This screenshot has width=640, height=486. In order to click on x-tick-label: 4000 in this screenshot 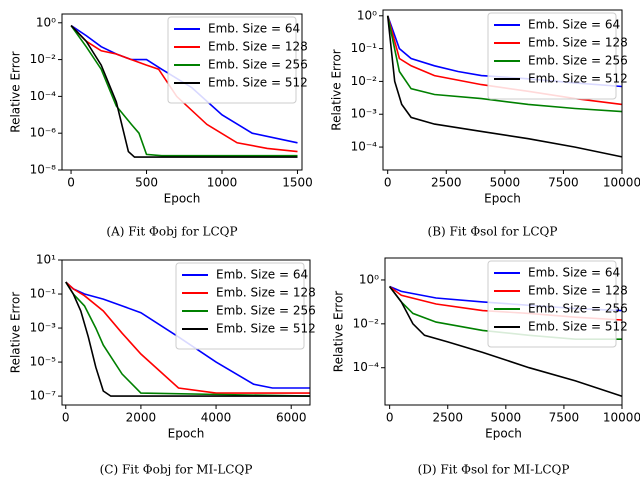, I will do `click(216, 418)`.